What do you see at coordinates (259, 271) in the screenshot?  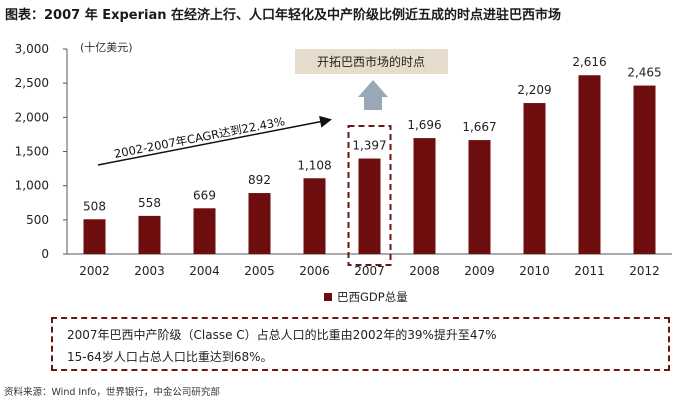 I see `x-tick-label-2005: 2005` at bounding box center [259, 271].